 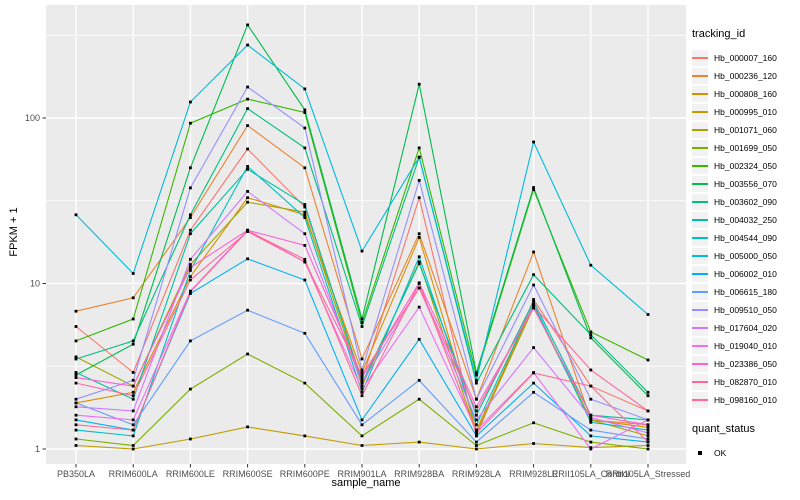 I want to click on legend-title-tracking-id: tracking_id, so click(x=719, y=34).